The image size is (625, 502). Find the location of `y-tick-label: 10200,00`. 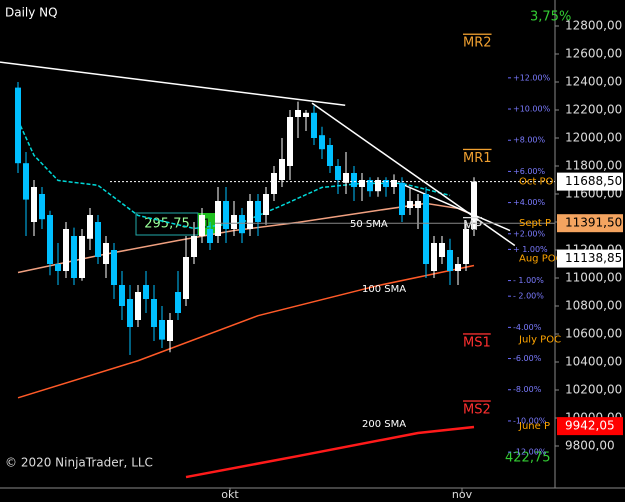

y-tick-label: 10200,00 is located at coordinates (593, 390).